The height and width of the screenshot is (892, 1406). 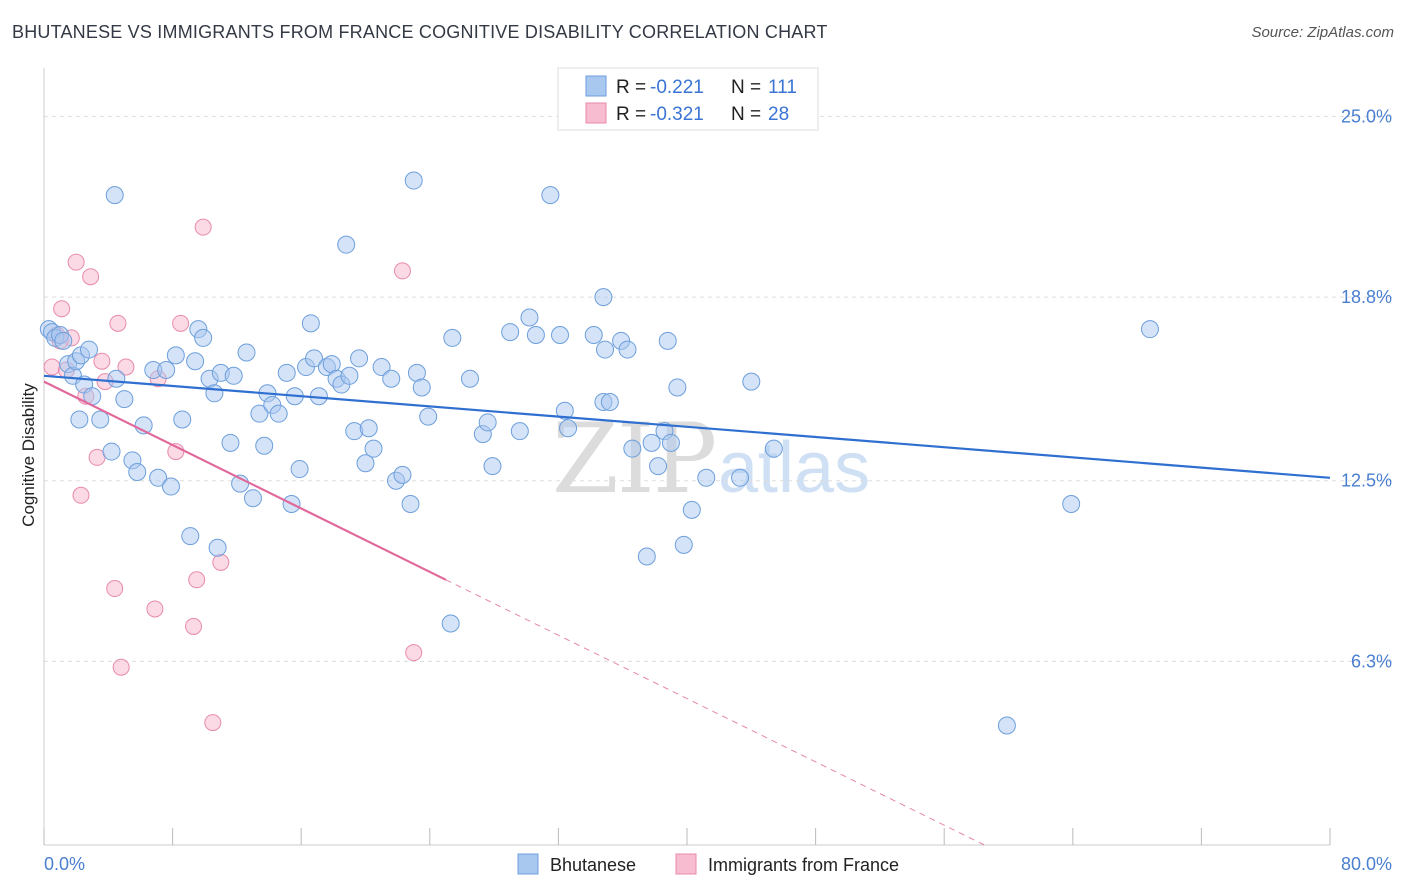 What do you see at coordinates (1322, 32) in the screenshot?
I see `source-label: Source: ZipAtlas.com` at bounding box center [1322, 32].